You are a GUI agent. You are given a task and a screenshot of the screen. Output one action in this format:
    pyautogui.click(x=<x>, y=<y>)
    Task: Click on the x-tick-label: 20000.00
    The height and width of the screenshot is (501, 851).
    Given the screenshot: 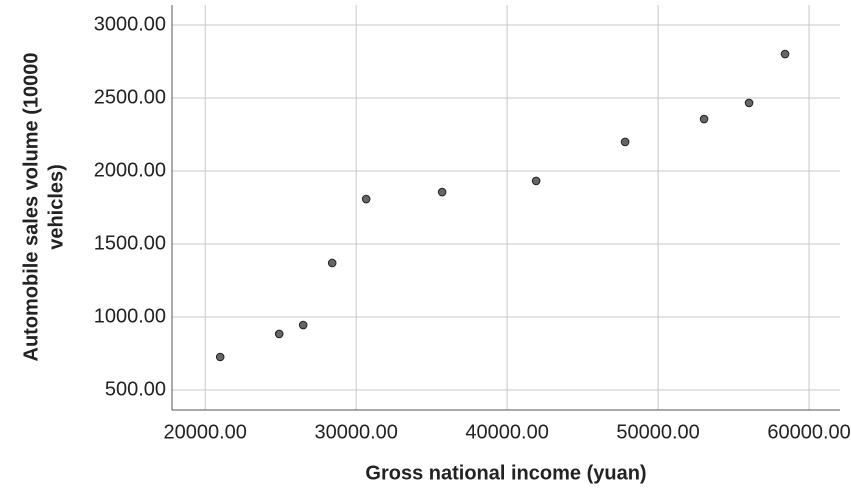 What is the action you would take?
    pyautogui.click(x=205, y=432)
    